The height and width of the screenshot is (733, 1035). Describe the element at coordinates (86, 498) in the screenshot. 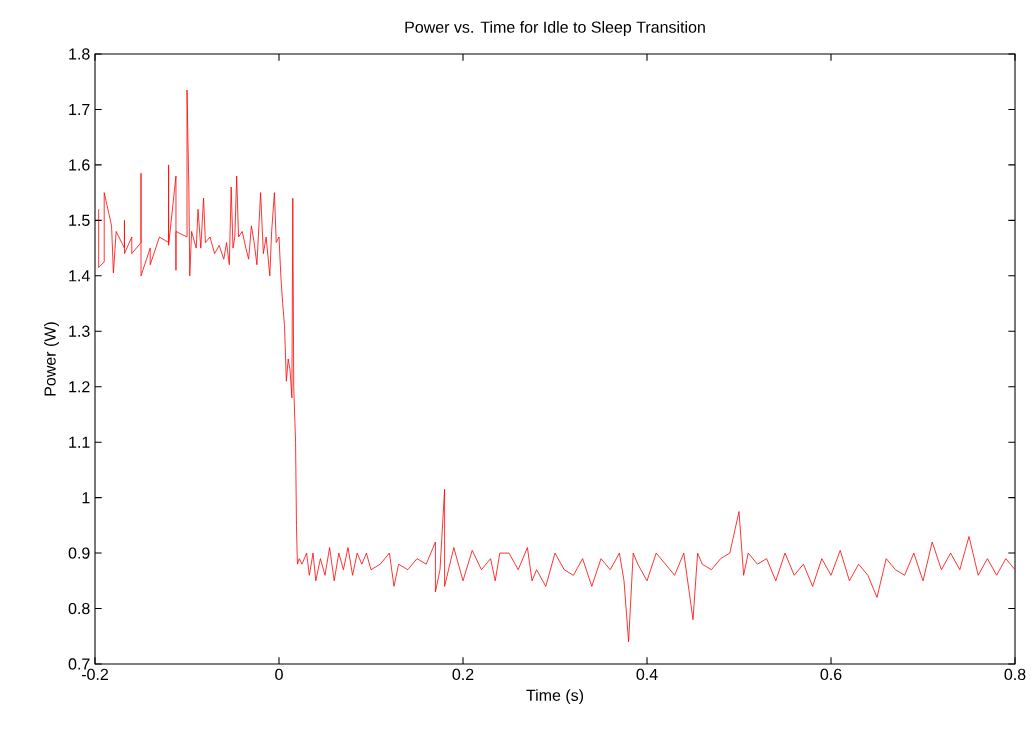

I see `y-tick-label: 1` at that location.